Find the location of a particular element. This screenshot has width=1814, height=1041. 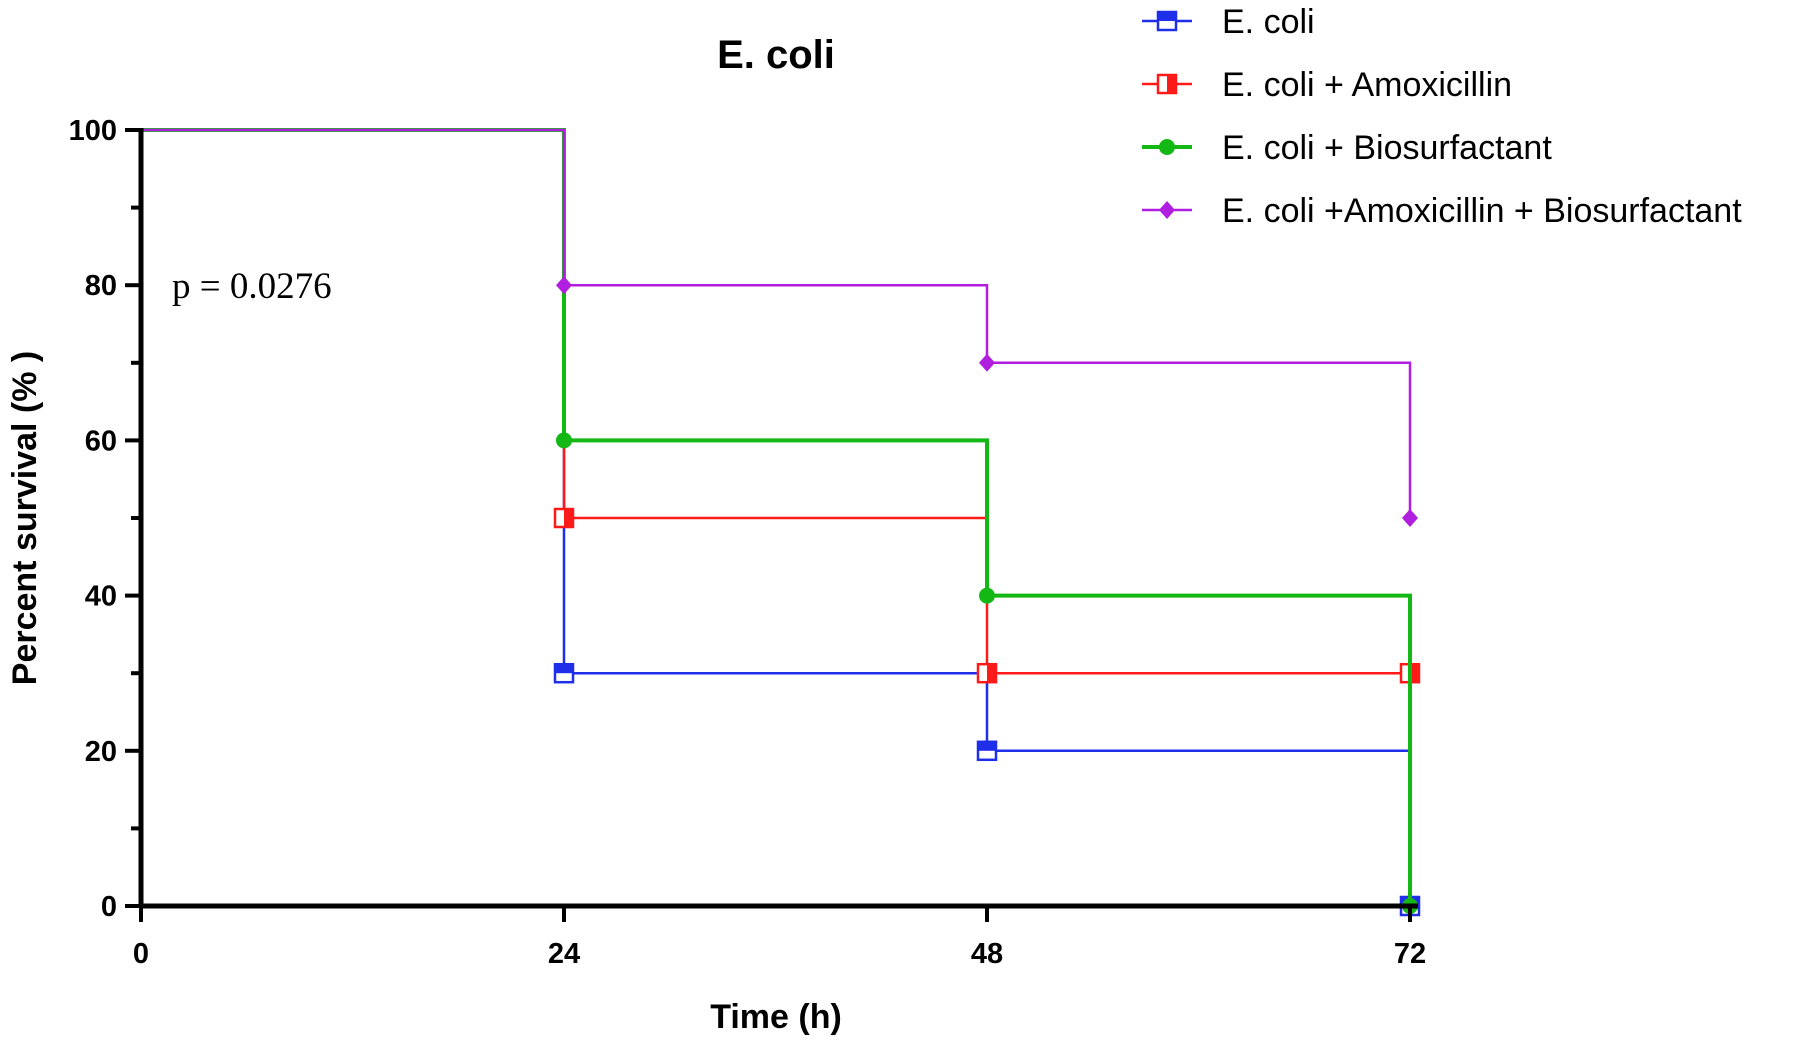

legend-label-2: E. coli + Amoxicillin is located at coordinates (1367, 85).